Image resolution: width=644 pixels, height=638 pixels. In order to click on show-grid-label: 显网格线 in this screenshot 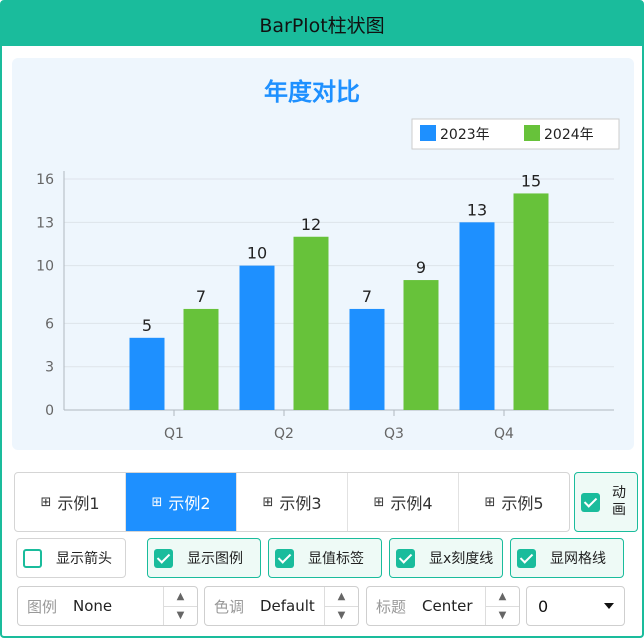, I will do `click(578, 559)`.